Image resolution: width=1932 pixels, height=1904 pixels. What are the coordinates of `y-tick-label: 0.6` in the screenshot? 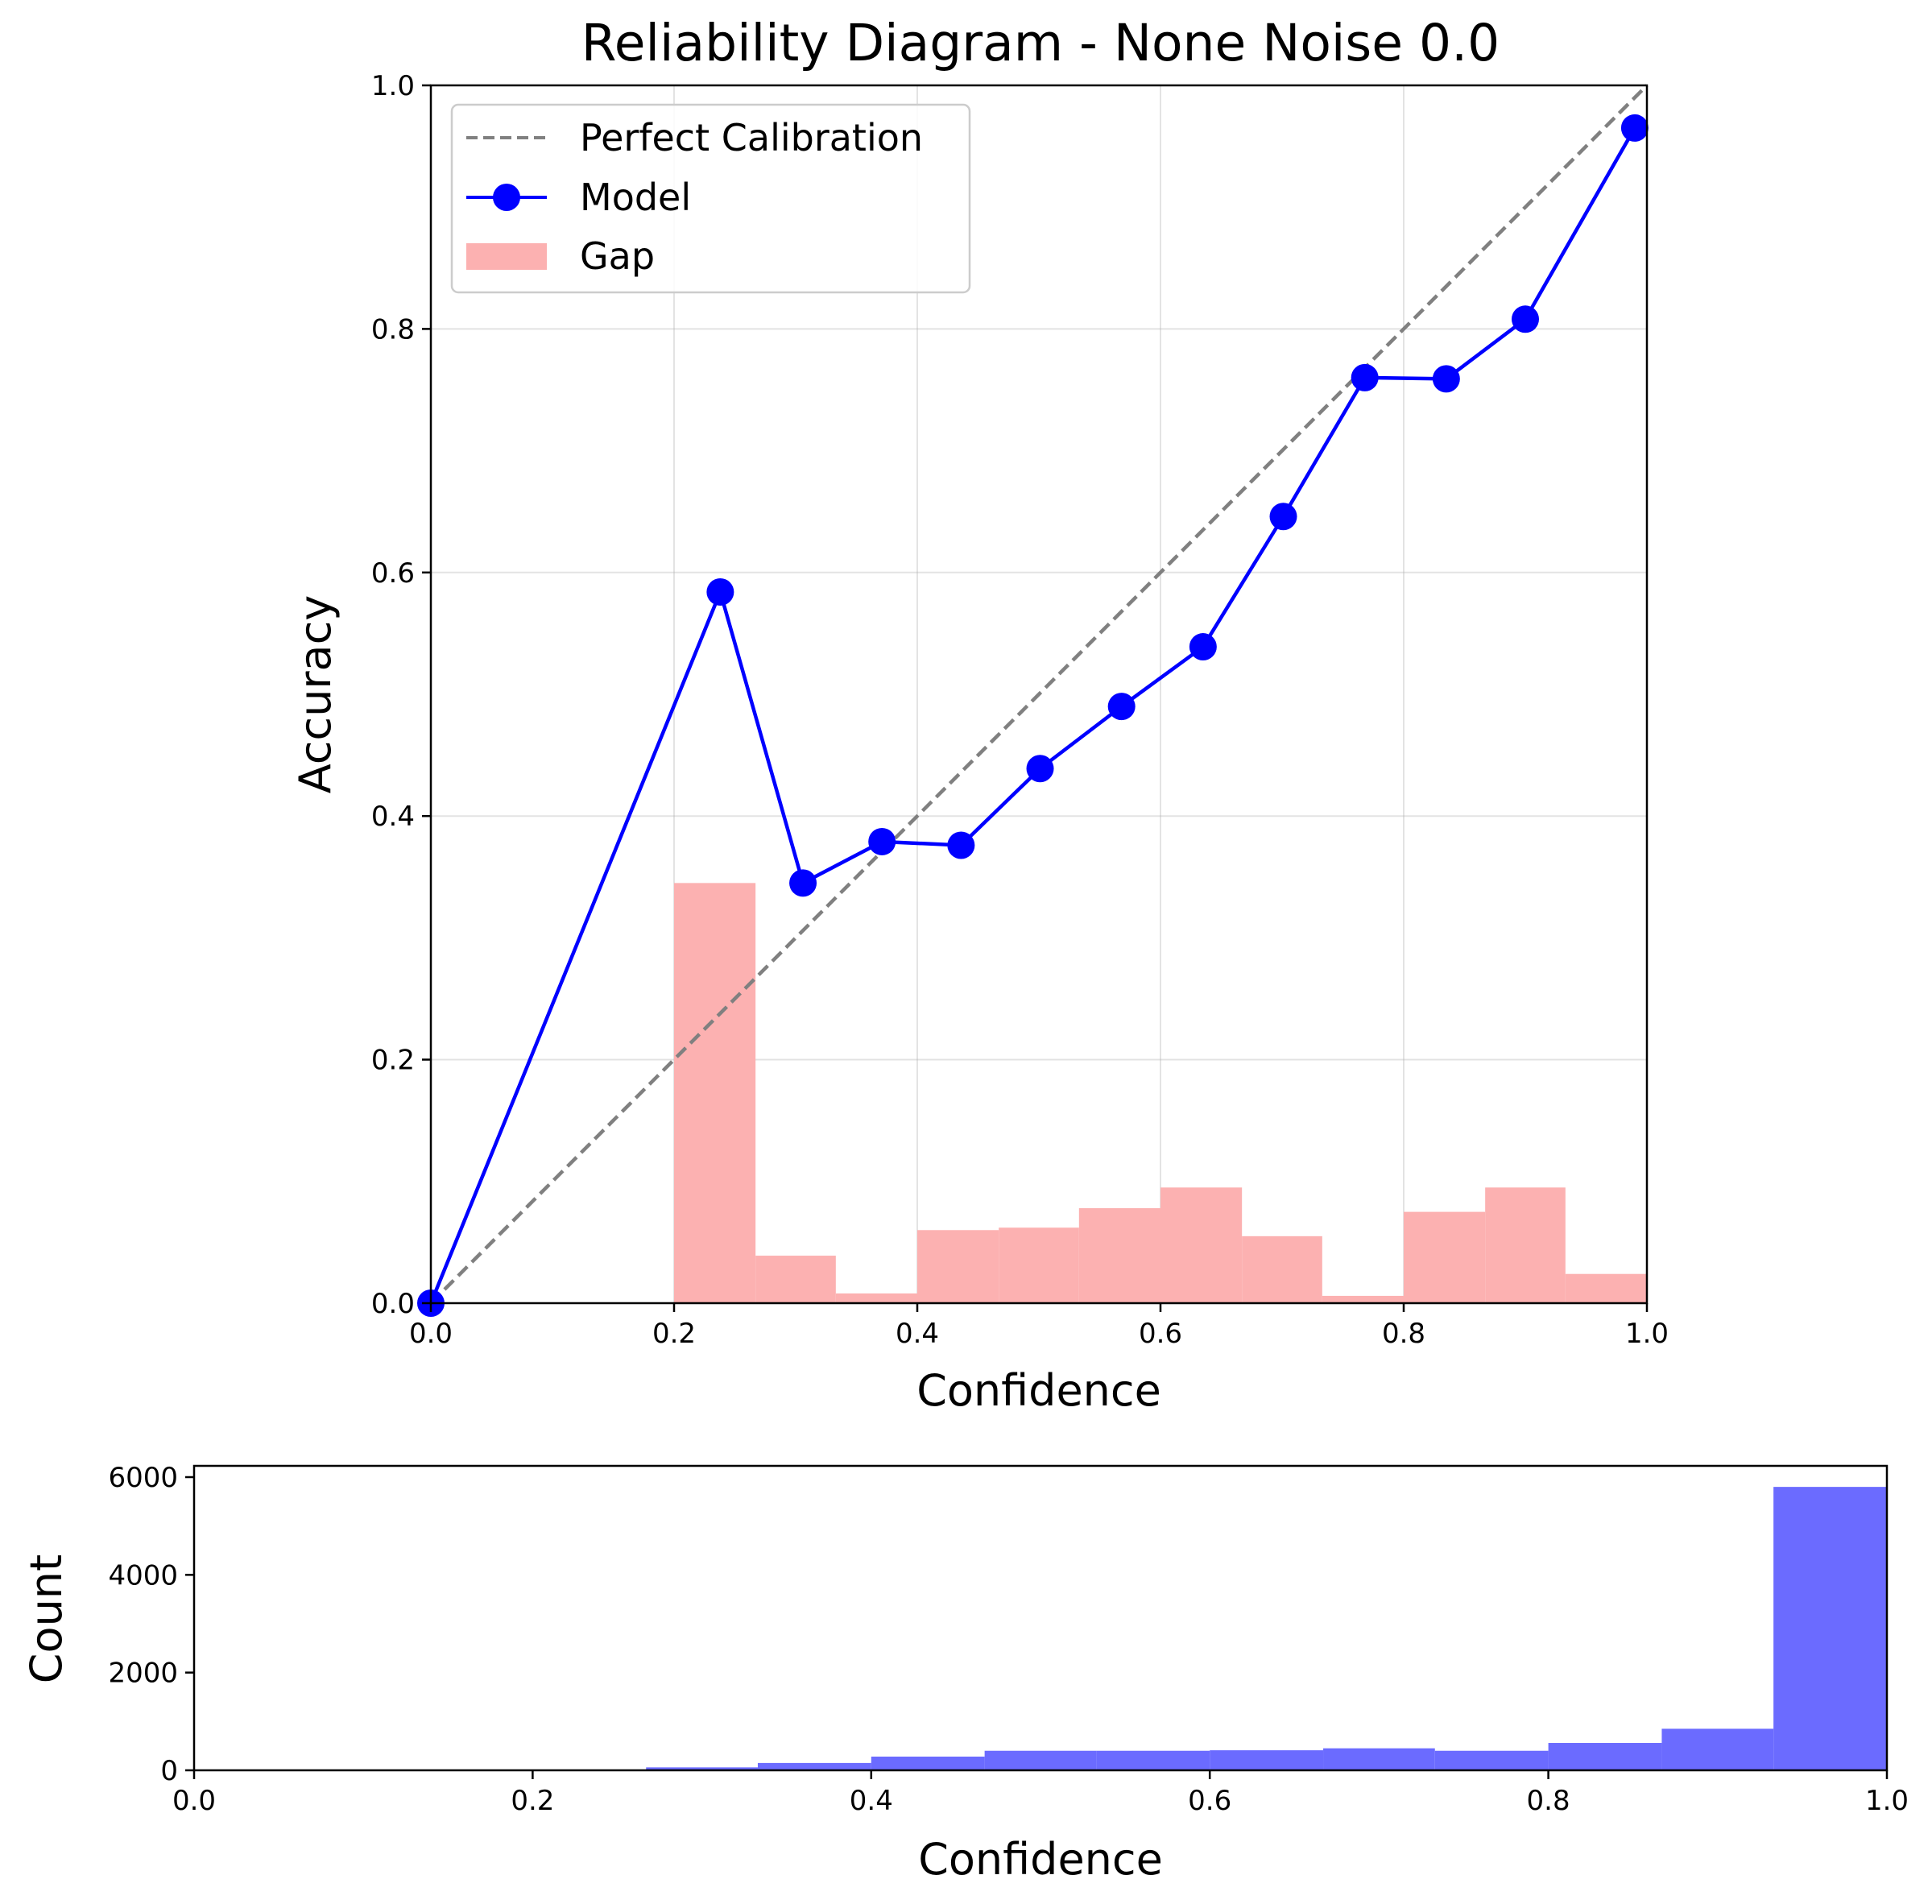 It's located at (393, 573).